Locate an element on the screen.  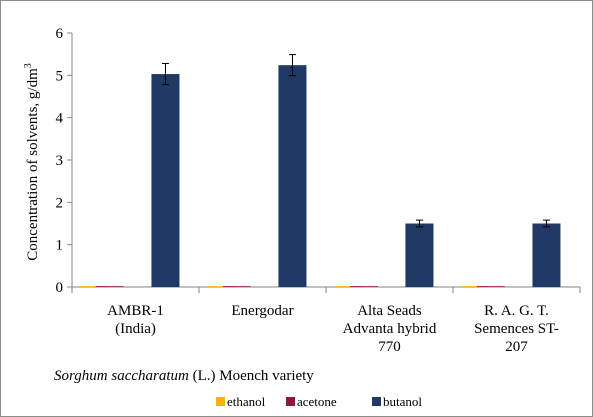
x-category-label: Alta Seads is located at coordinates (389, 311).